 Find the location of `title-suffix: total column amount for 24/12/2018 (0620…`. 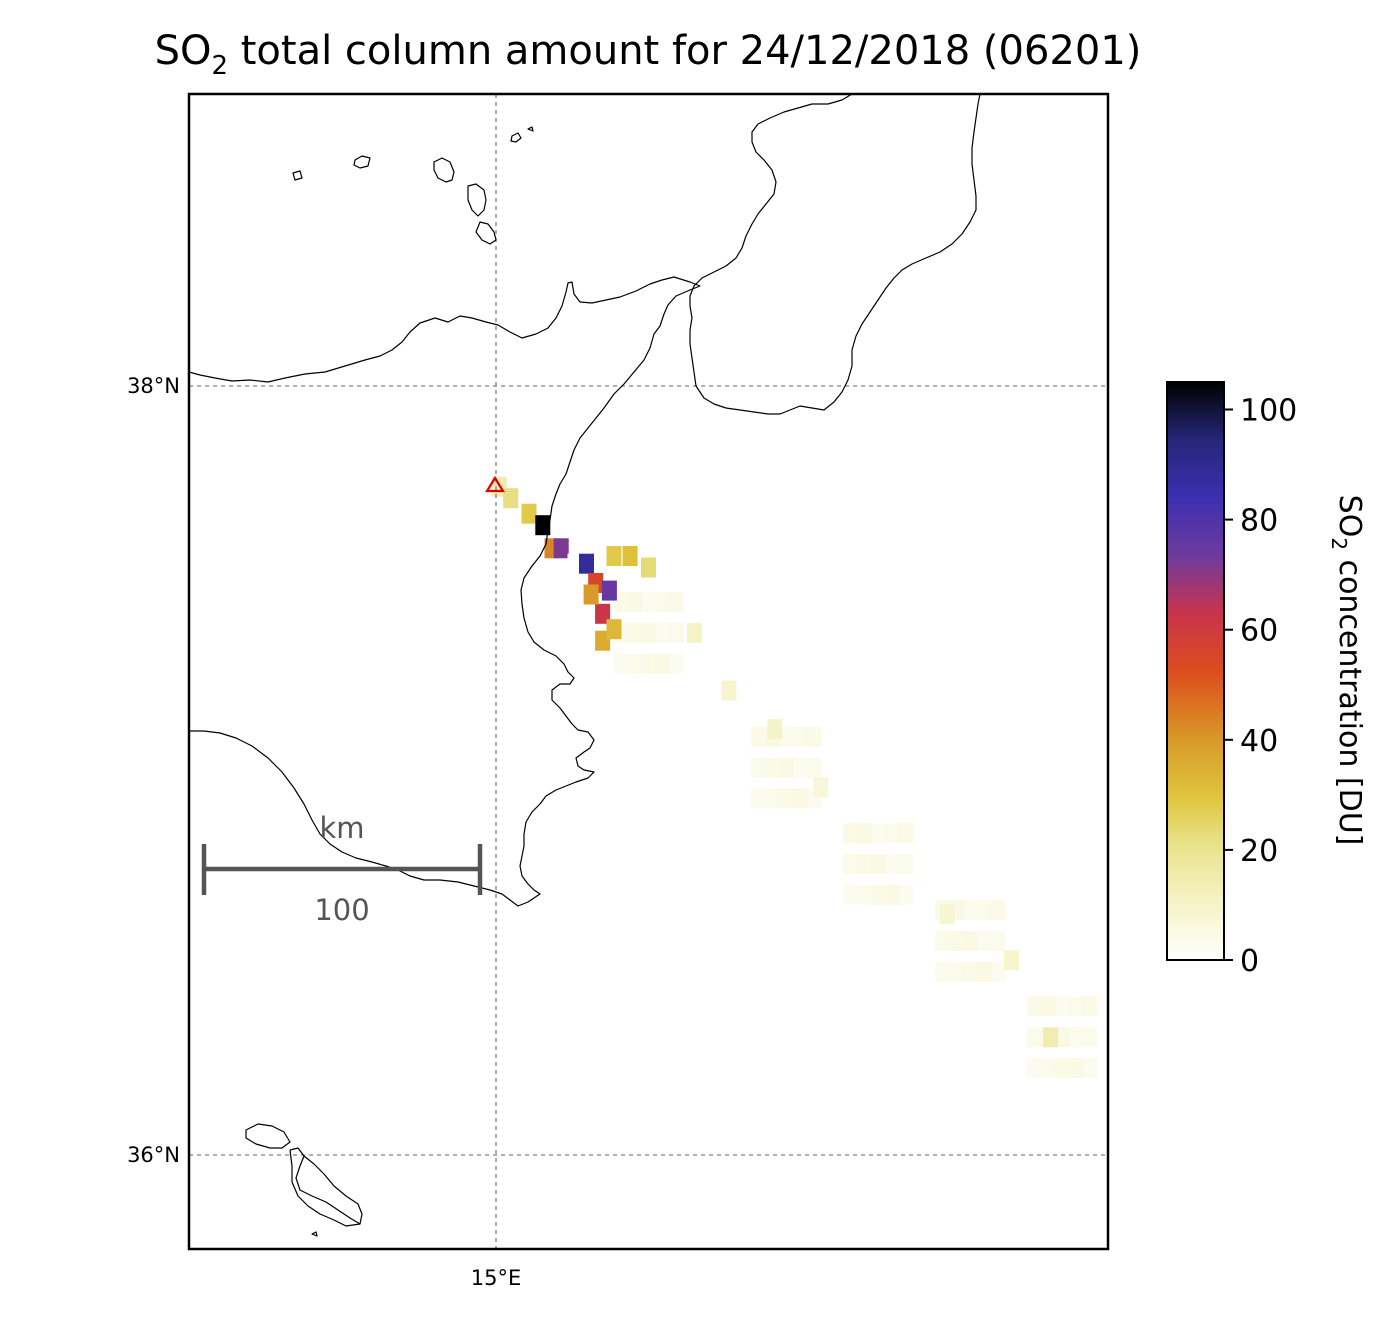

title-suffix: total column amount for 24/12/2018 (0620… is located at coordinates (684, 51).